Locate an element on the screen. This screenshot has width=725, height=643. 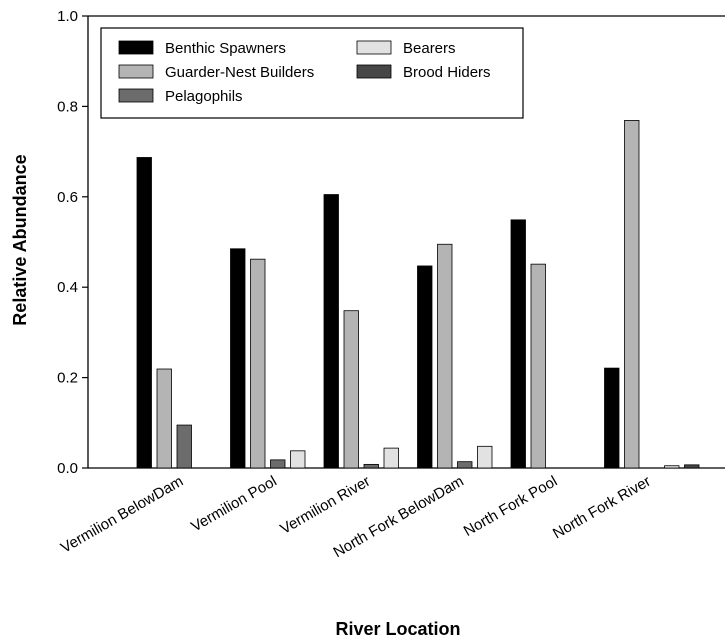
x-tick-label: Vermilion BelowDam is located at coordinates (122, 515).